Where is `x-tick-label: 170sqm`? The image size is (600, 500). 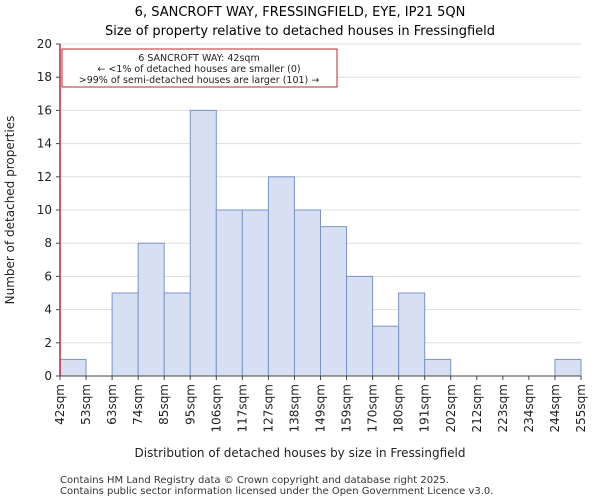
x-tick-label: 170sqm is located at coordinates (373, 408).